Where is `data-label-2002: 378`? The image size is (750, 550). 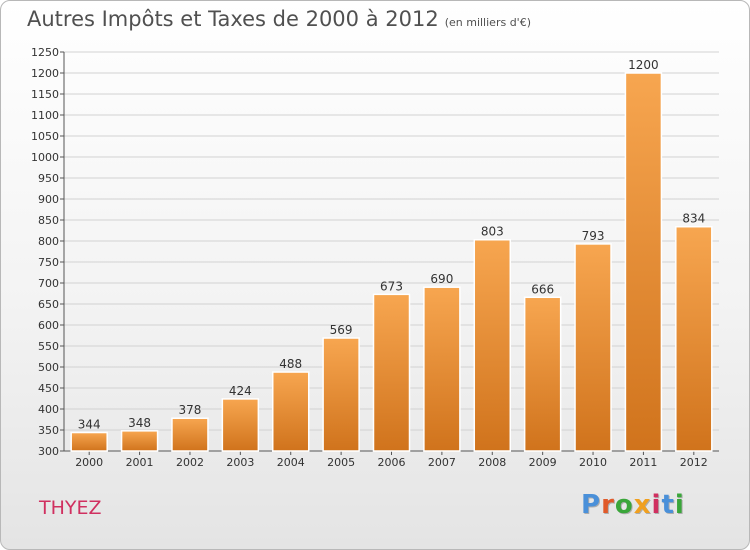 data-label-2002: 378 is located at coordinates (190, 410).